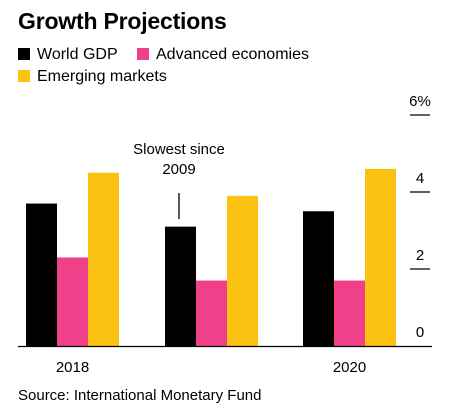 This screenshot has height=418, width=450. What do you see at coordinates (178, 169) in the screenshot?
I see `annotation-line-2: 2009` at bounding box center [178, 169].